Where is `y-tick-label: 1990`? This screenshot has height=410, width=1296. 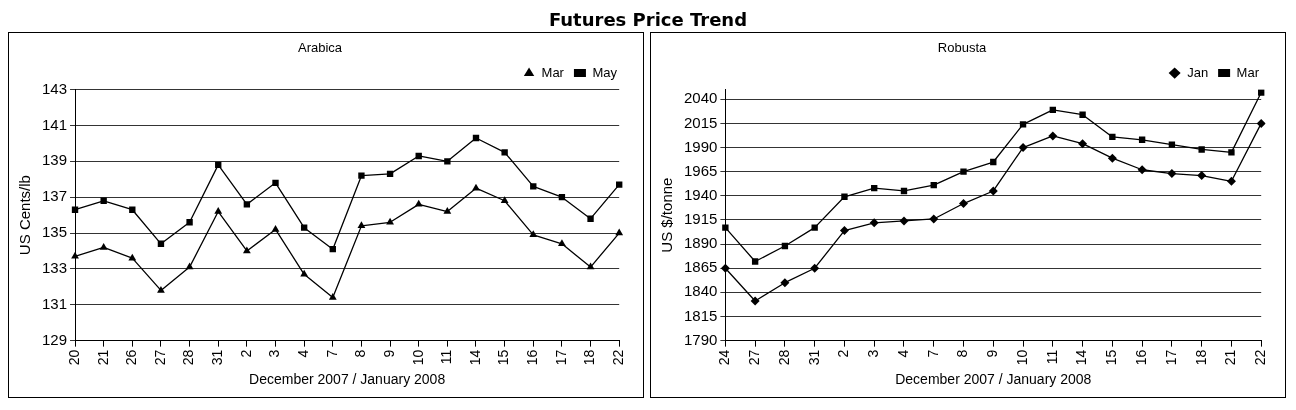
y-tick-label: 1990 is located at coordinates (700, 146).